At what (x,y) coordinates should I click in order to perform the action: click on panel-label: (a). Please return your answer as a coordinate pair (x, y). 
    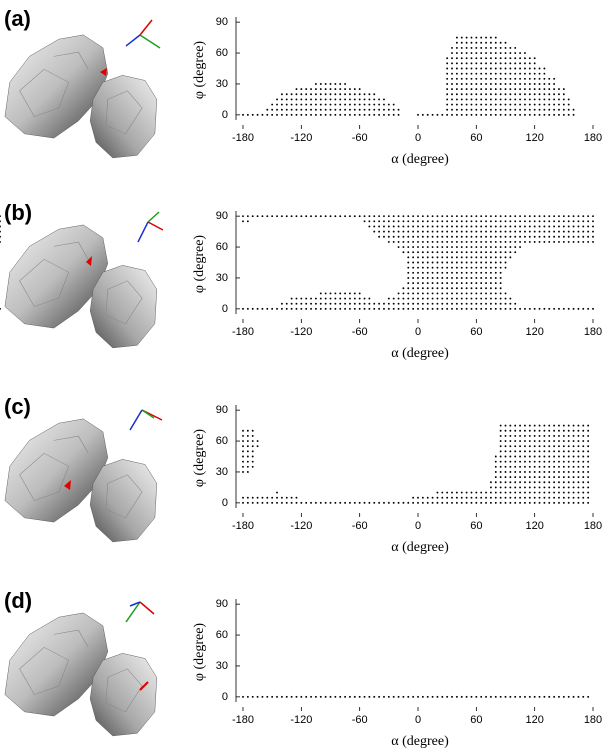
    Looking at the image, I should click on (17, 18).